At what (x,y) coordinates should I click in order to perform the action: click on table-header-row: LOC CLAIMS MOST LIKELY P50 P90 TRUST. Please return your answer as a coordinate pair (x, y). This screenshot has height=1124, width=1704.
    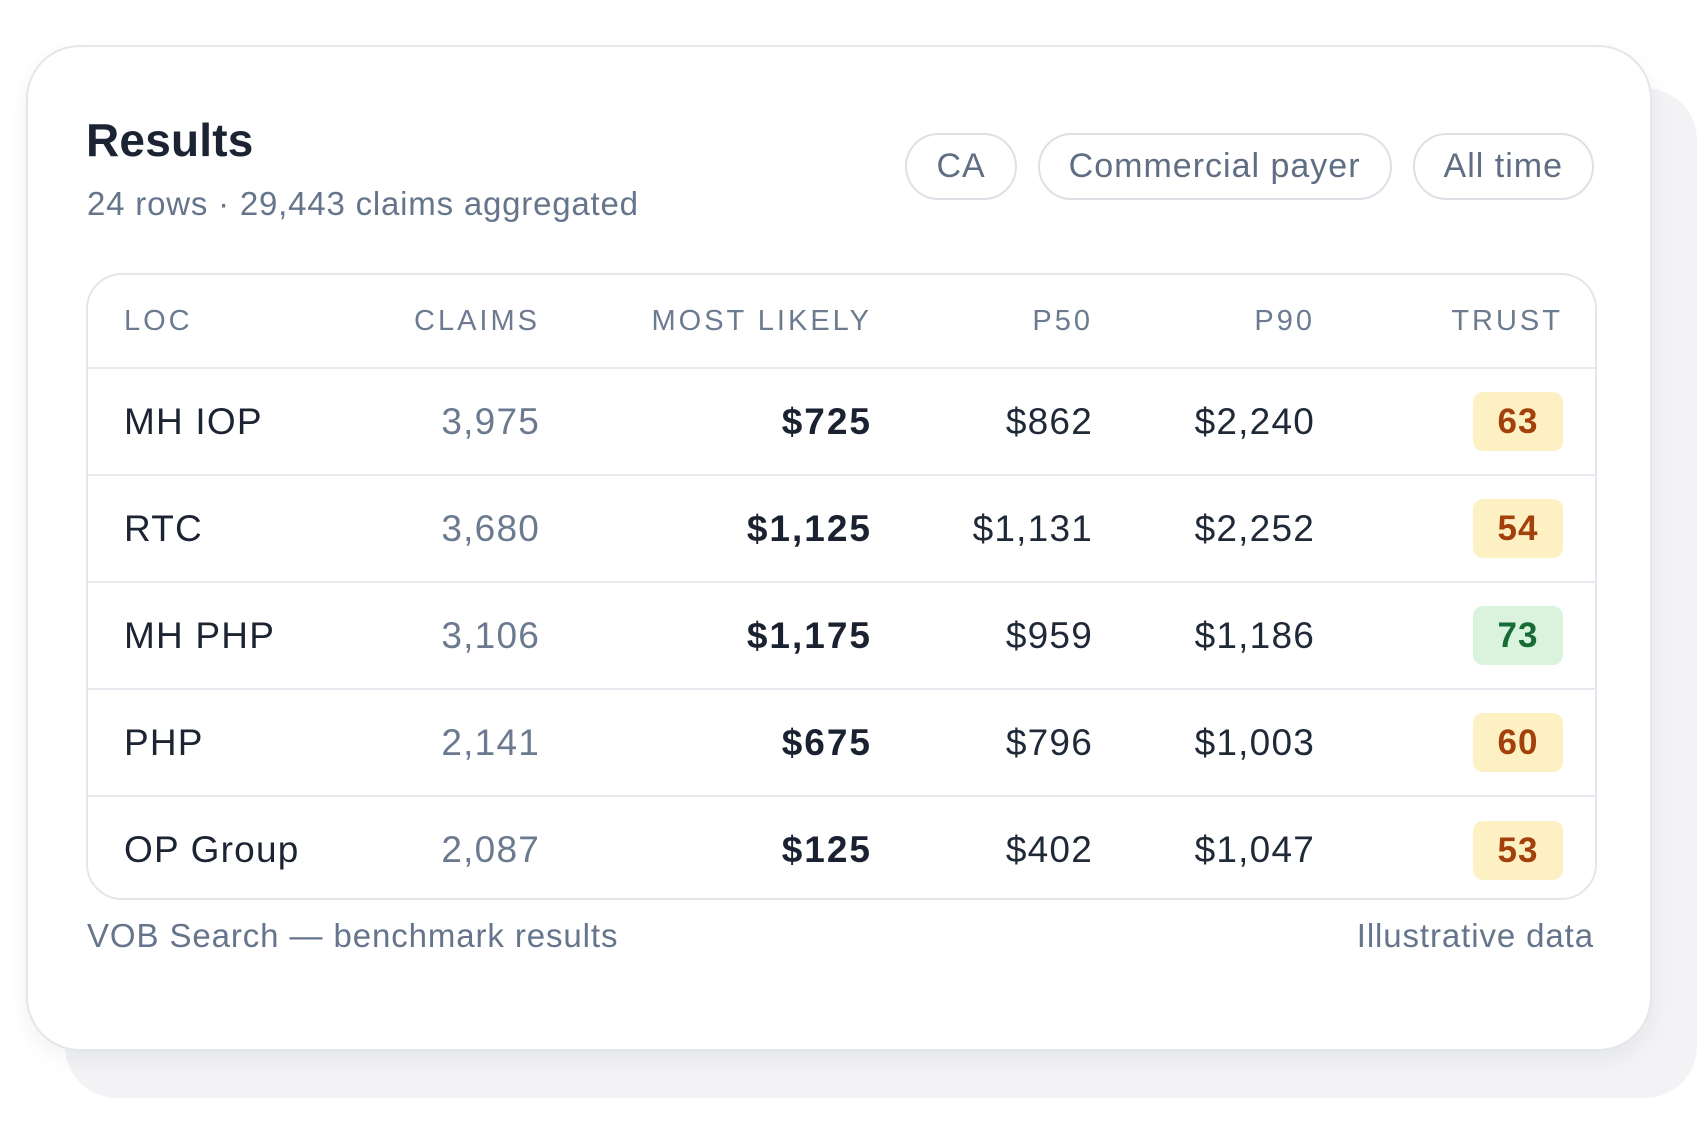
    Looking at the image, I should click on (841, 322).